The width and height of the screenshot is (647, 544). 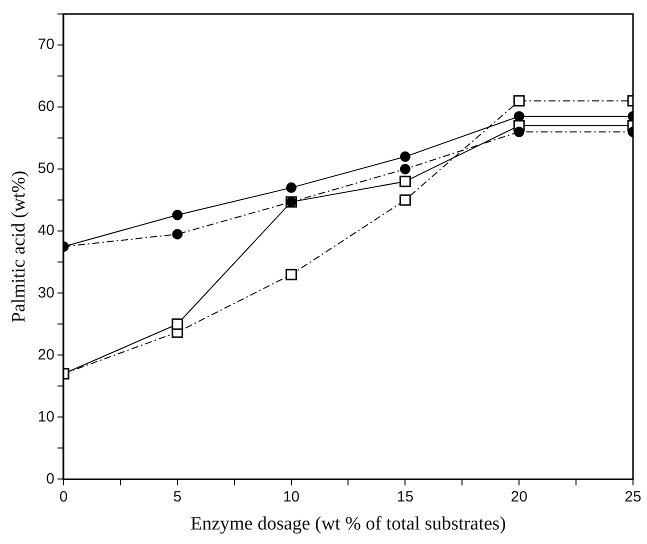 What do you see at coordinates (46, 169) in the screenshot?
I see `y-tick-label: 50` at bounding box center [46, 169].